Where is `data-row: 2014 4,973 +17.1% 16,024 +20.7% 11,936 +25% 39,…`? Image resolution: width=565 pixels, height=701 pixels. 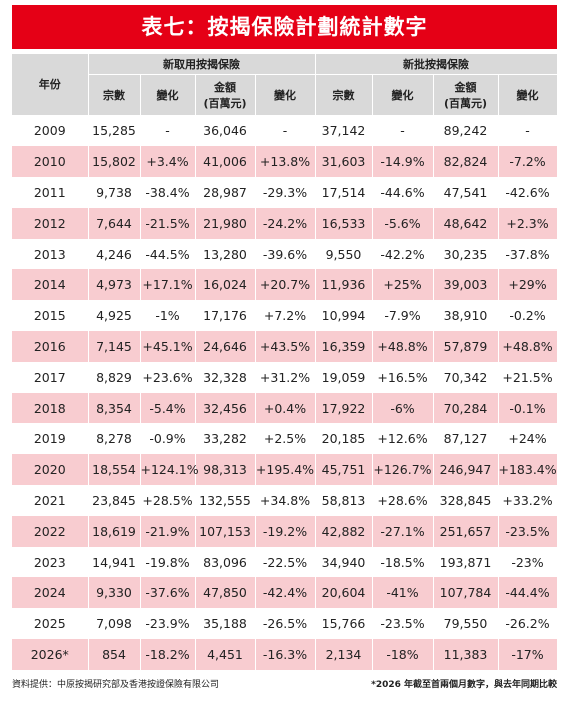 data-row: 2014 4,973 +17.1% 16,024 +20.7% 11,936 +25% 39,… is located at coordinates (285, 285).